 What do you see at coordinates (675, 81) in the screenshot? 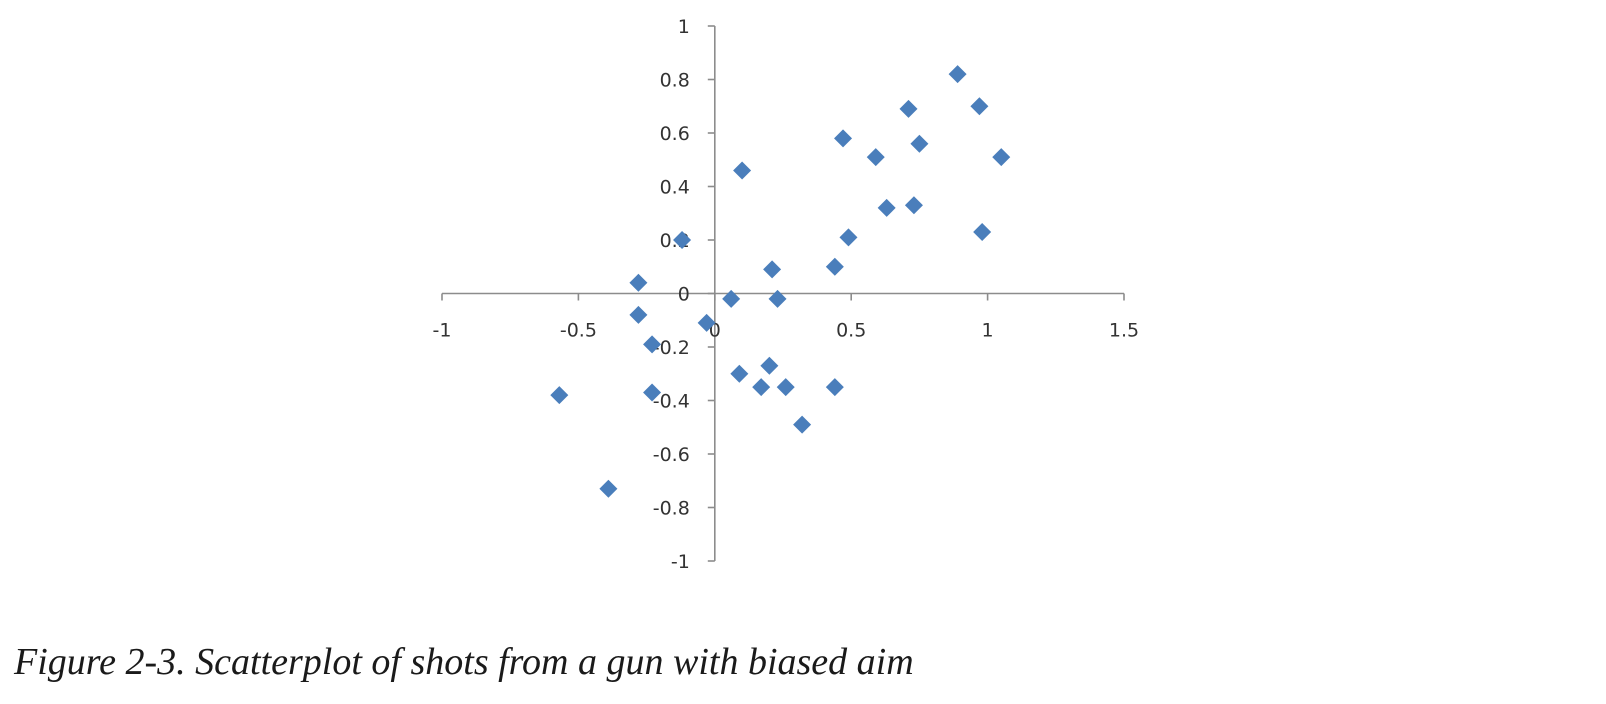
I see `y-tick-label: 0.8` at bounding box center [675, 81].